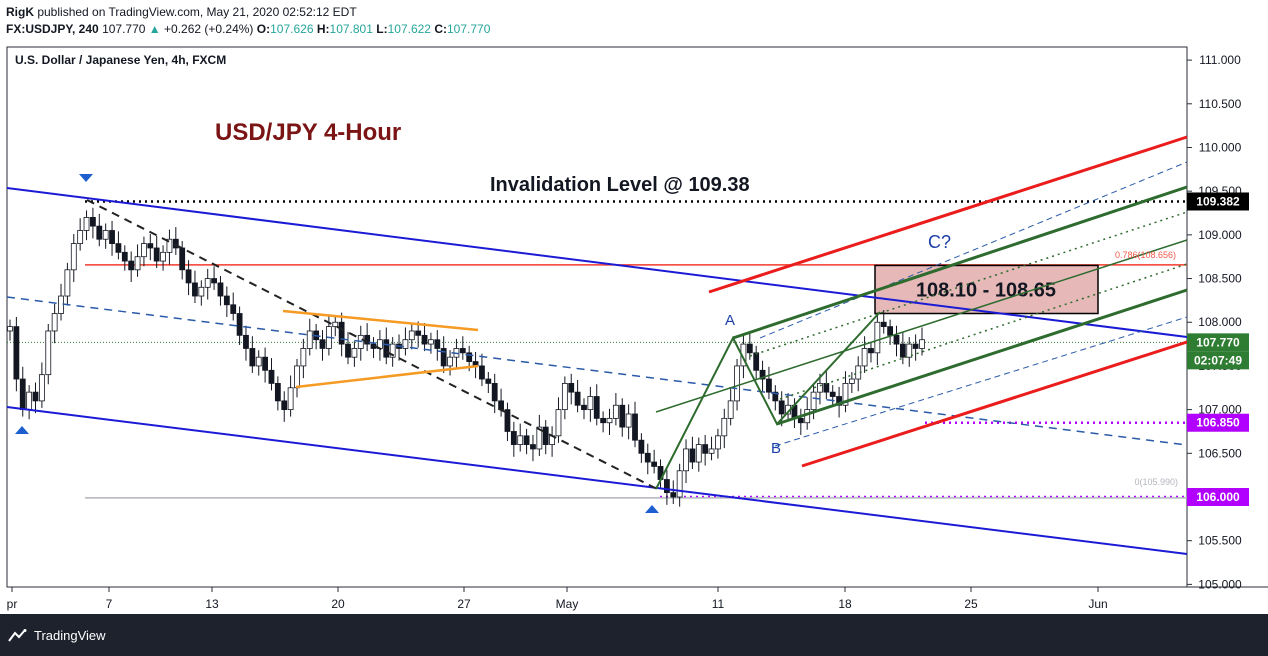  What do you see at coordinates (768, 400) in the screenshot?
I see `wave-path` at bounding box center [768, 400].